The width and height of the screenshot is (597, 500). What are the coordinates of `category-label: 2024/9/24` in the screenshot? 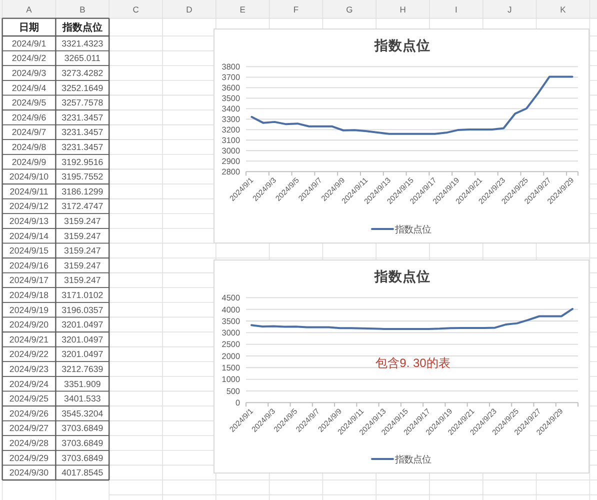 It's located at (29, 383).